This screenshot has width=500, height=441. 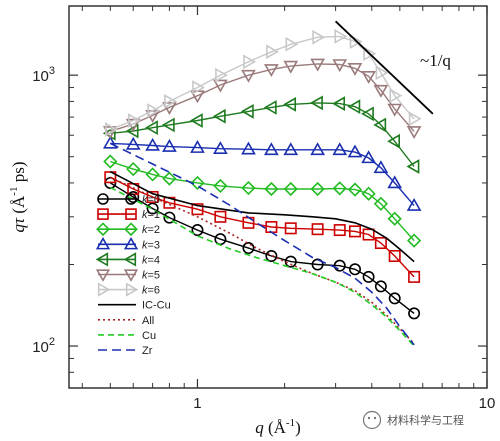 I want to click on legend-label-text: All, so click(x=148, y=321).